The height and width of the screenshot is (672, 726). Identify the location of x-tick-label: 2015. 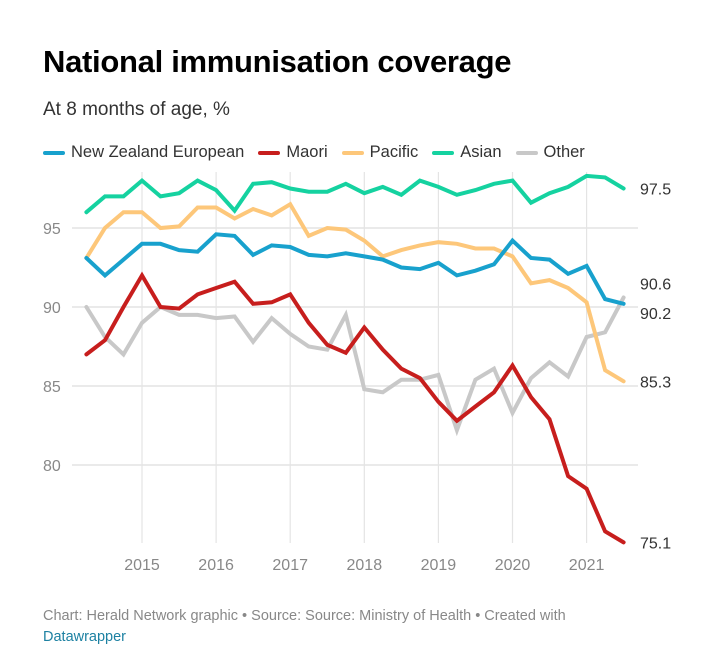
(142, 565).